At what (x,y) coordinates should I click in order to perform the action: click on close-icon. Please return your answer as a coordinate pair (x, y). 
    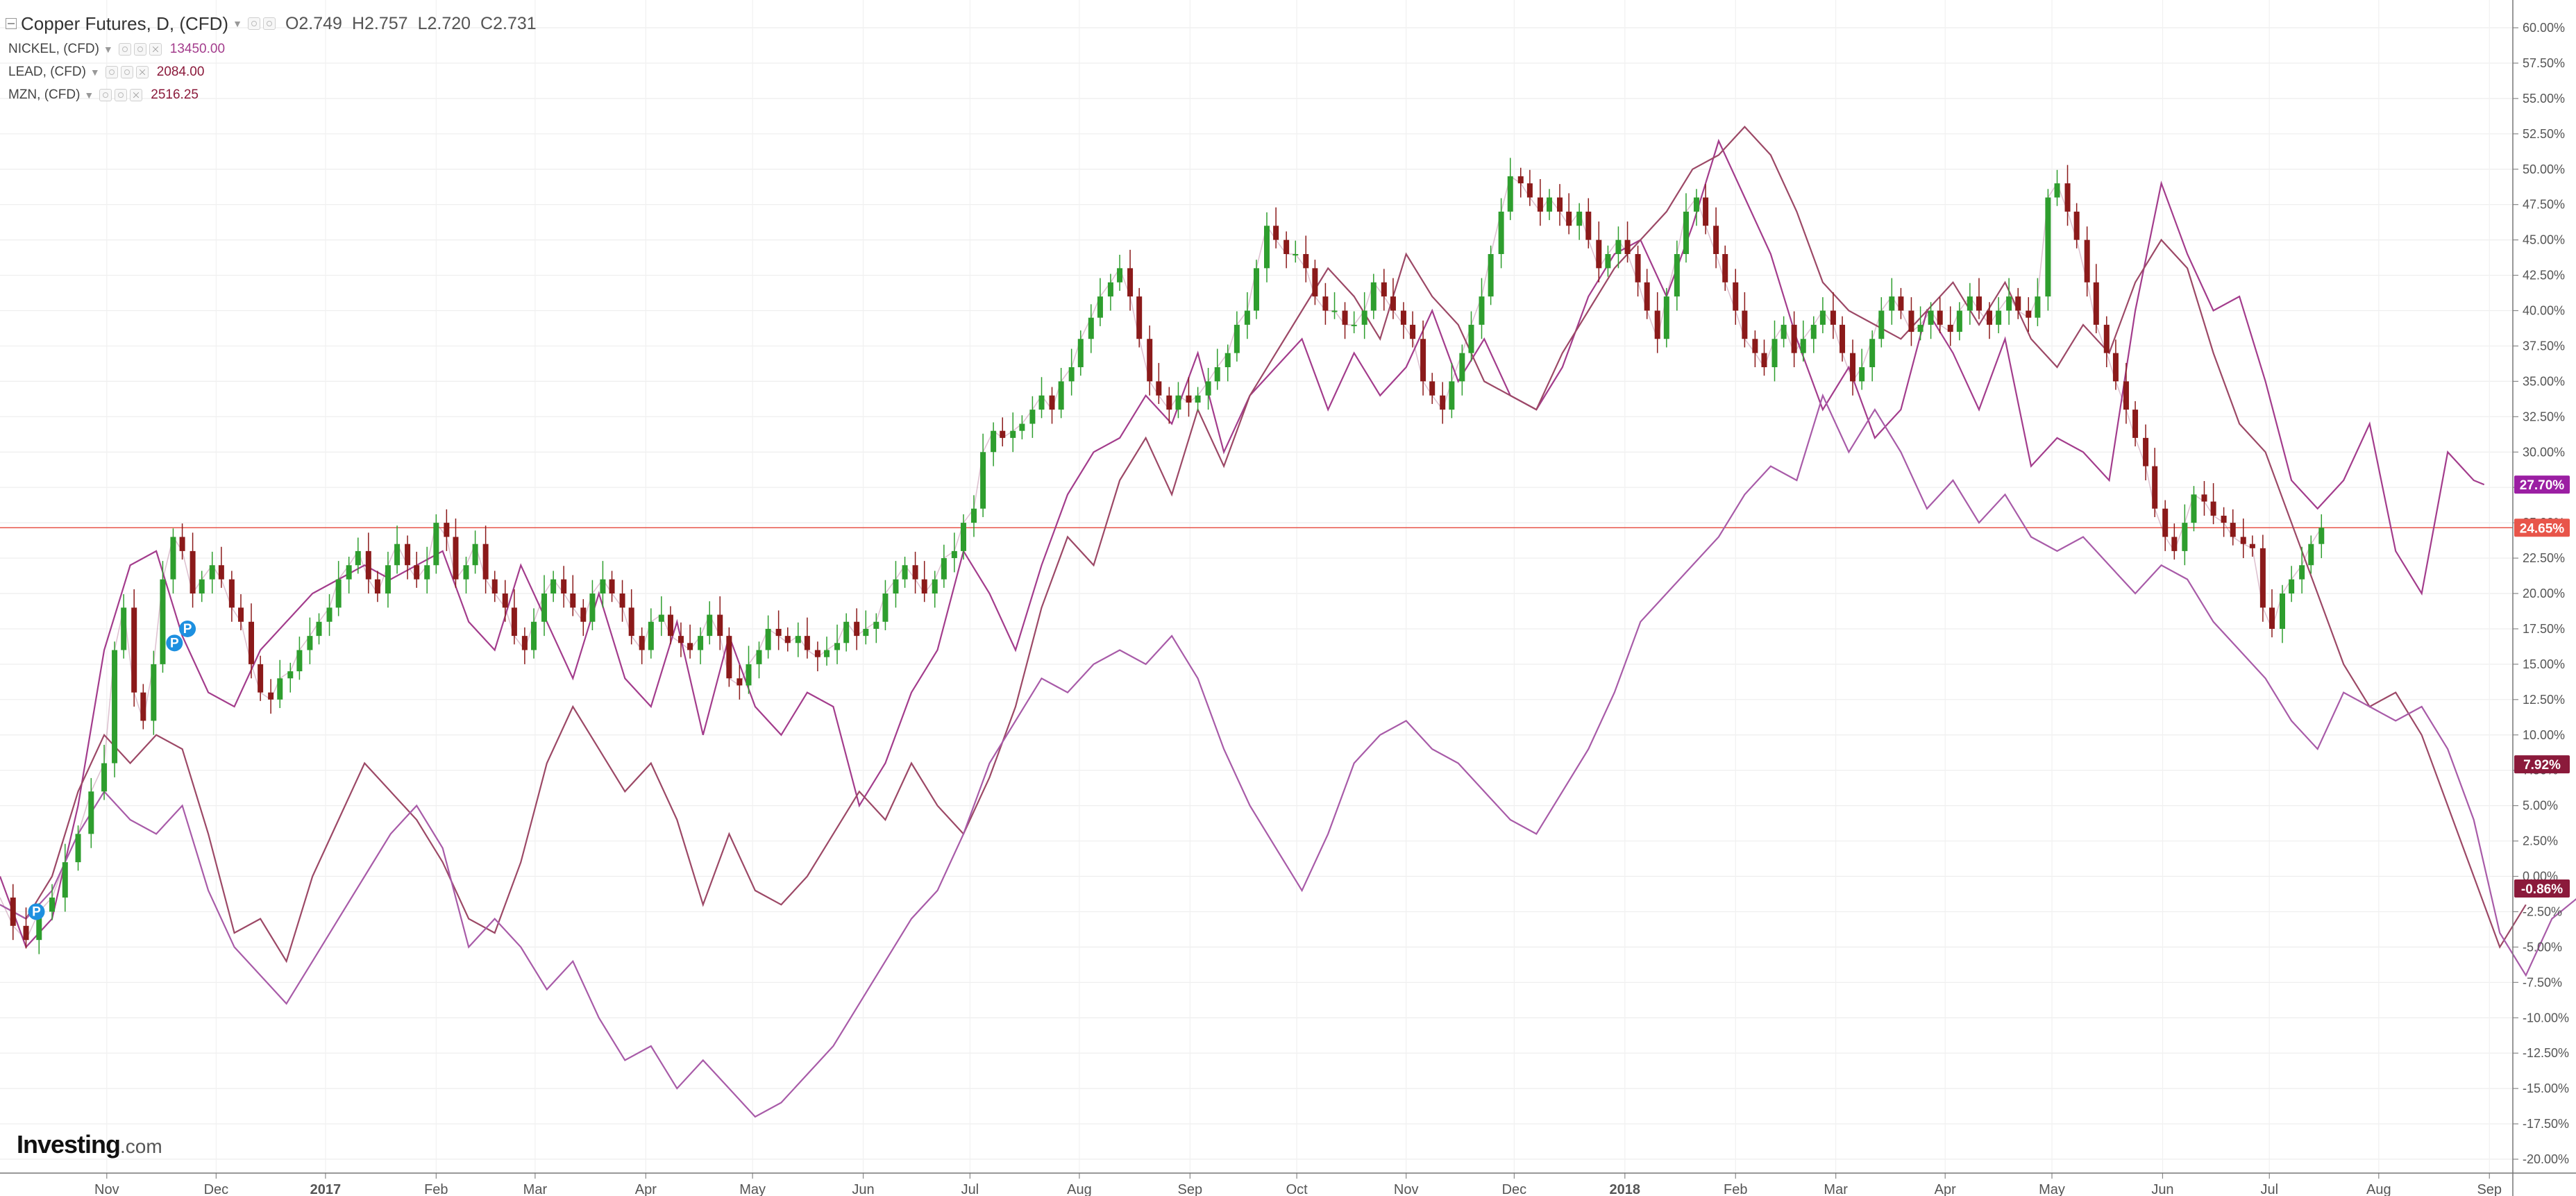
    Looking at the image, I should click on (142, 72).